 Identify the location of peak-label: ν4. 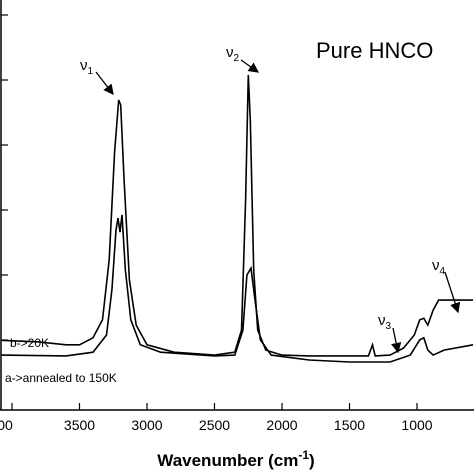
(439, 267).